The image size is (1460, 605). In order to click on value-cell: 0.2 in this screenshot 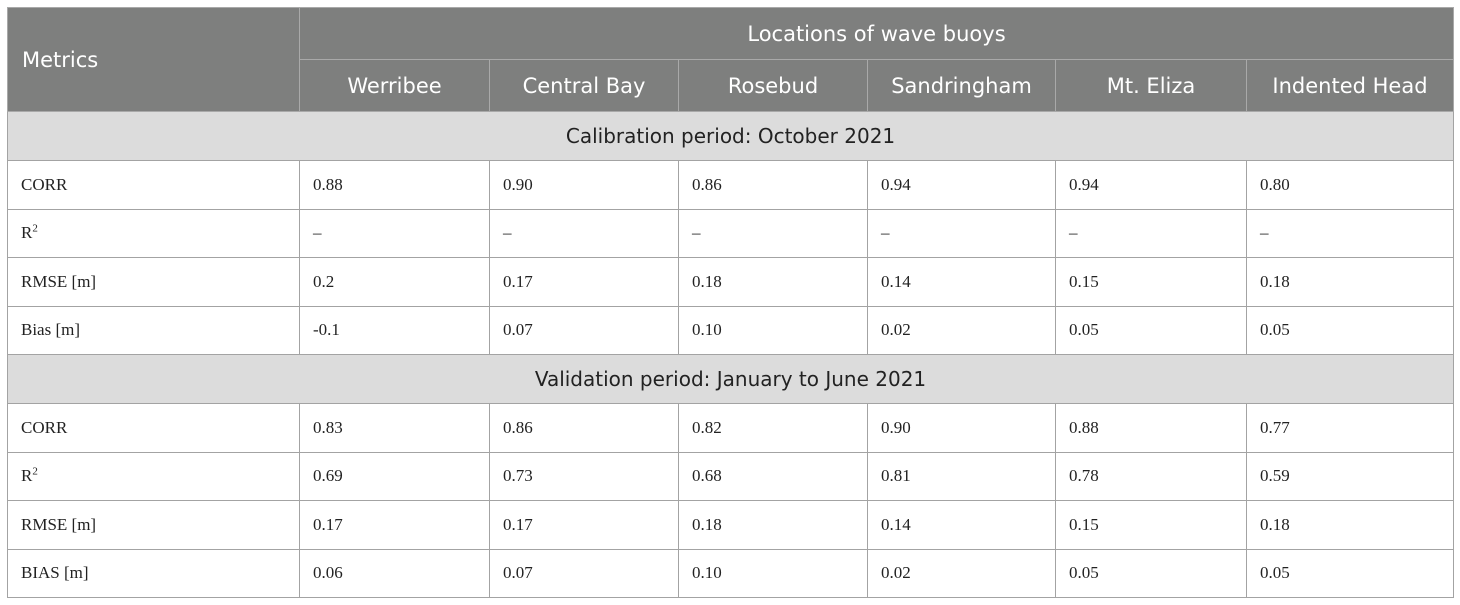, I will do `click(394, 282)`.